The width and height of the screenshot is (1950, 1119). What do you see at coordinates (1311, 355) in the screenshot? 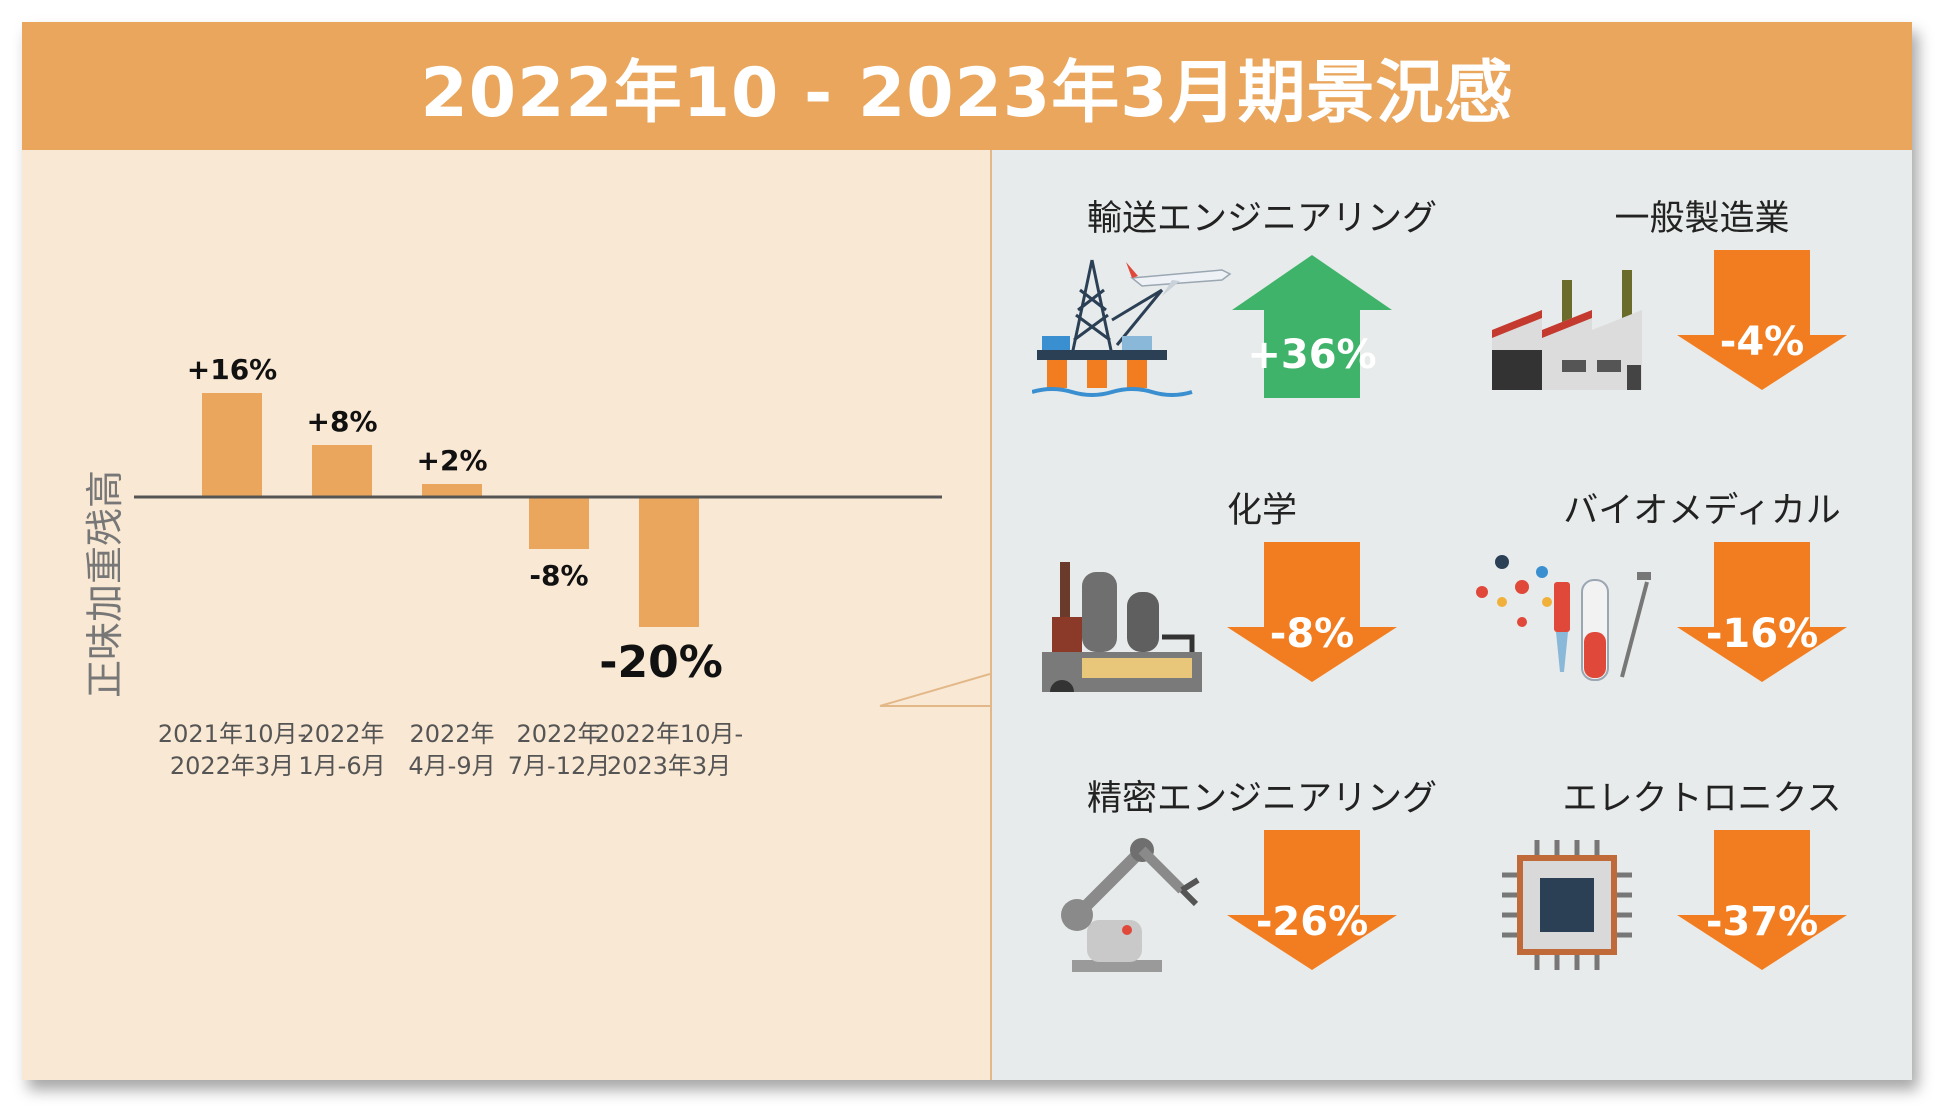
I see `industry-value: +36%` at bounding box center [1311, 355].